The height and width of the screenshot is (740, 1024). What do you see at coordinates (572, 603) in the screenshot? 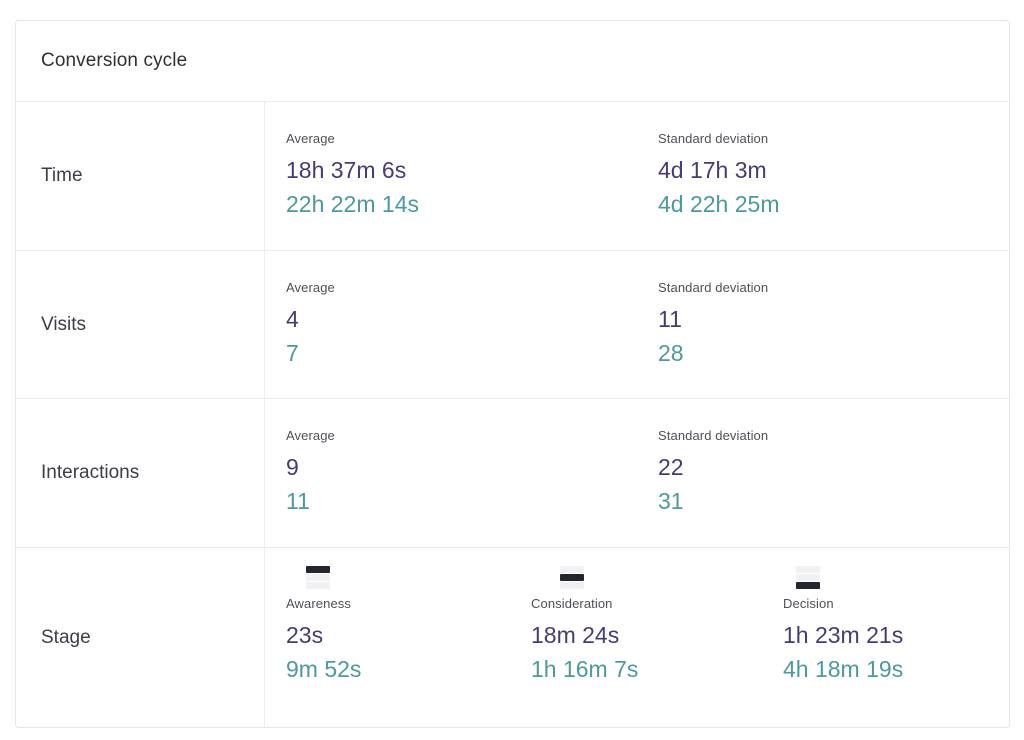
I see `stage-name-consideration: Consideration` at bounding box center [572, 603].